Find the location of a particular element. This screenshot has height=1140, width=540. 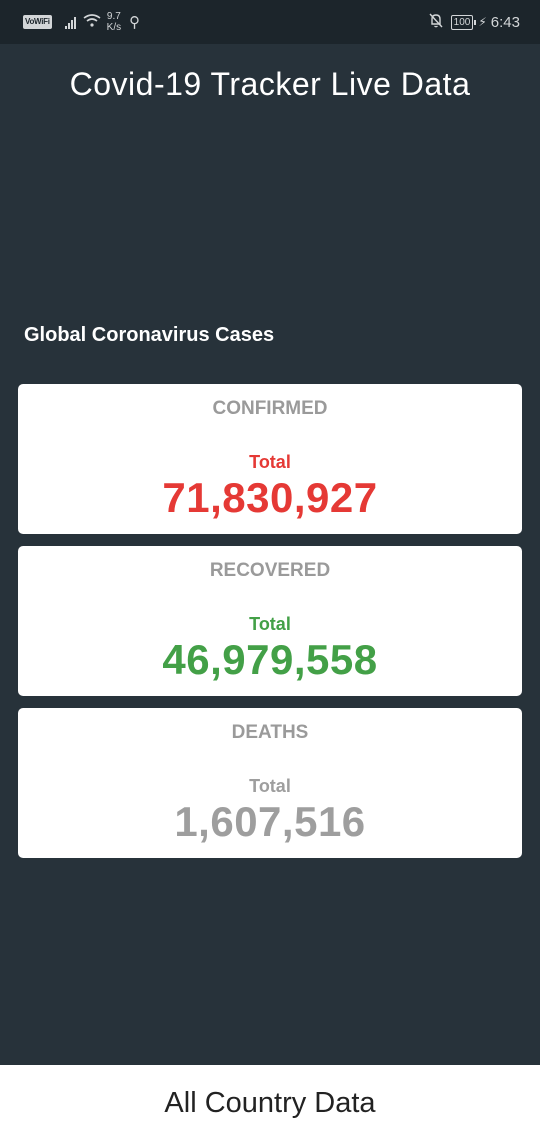

recovered-title: RECOVERED is located at coordinates (270, 570).